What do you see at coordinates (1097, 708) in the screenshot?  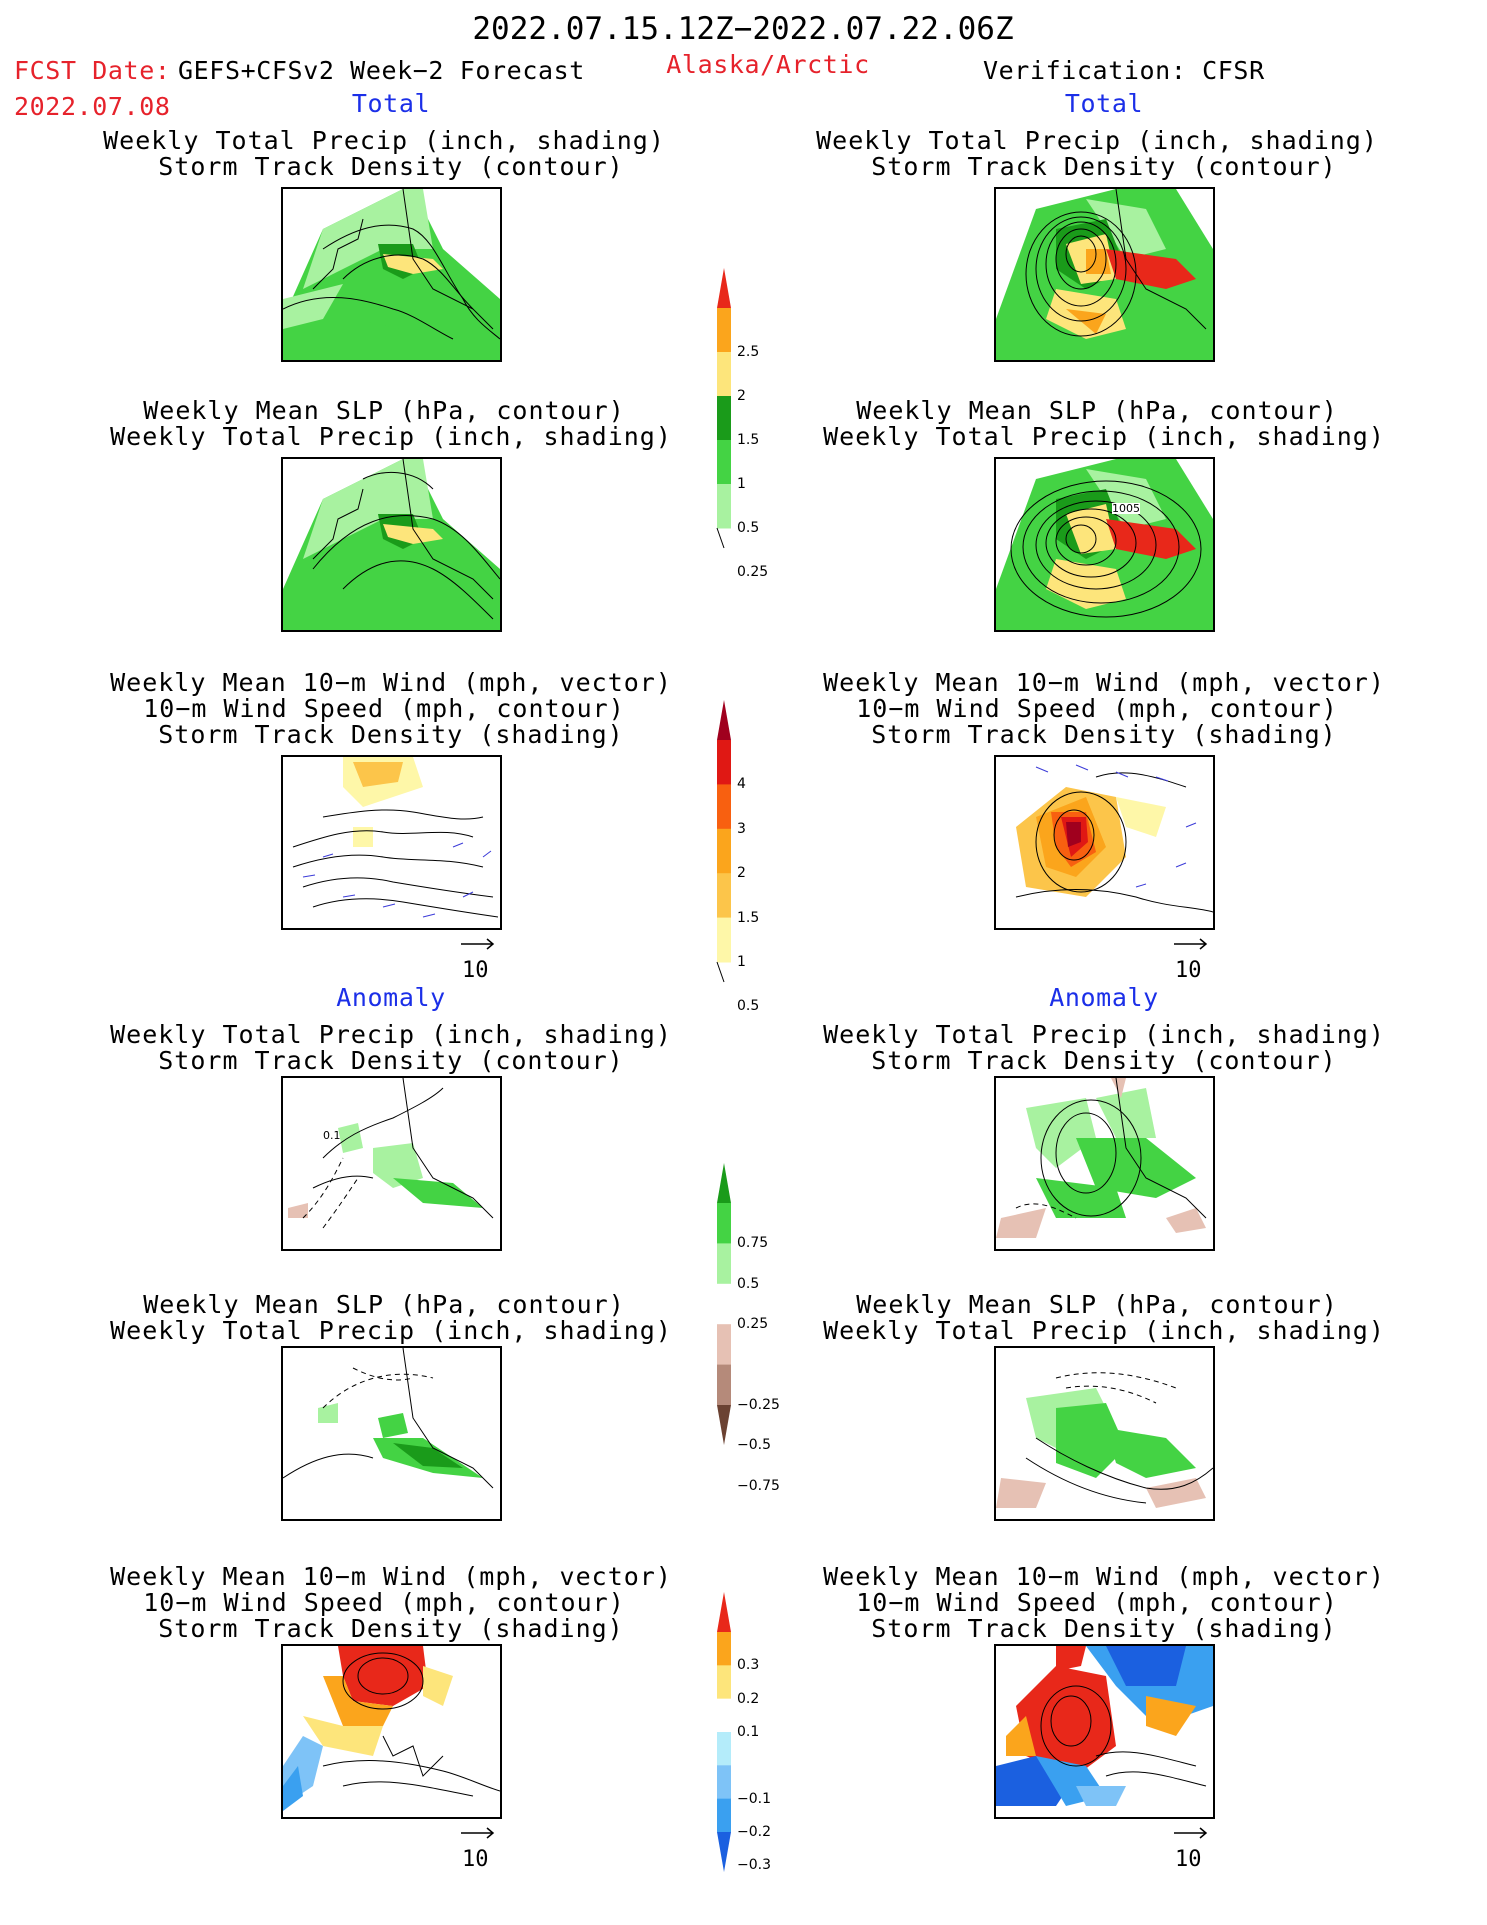 I see `title-wind-r2: 10−m Wind Speed (mph, contour)` at bounding box center [1097, 708].